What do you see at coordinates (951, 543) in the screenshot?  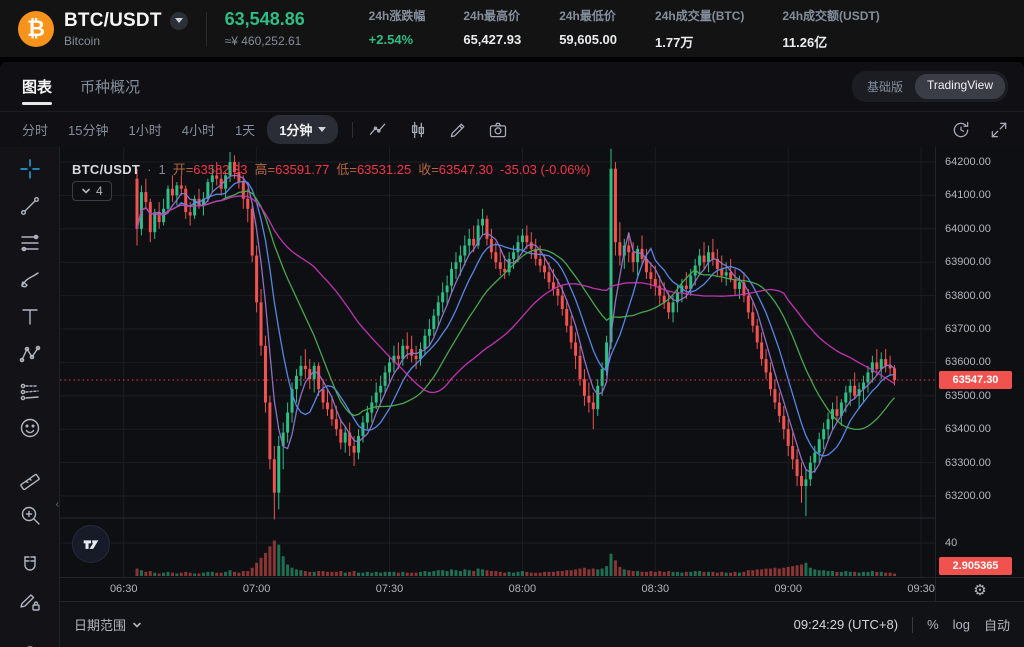 I see `volume-tick-label: 40` at bounding box center [951, 543].